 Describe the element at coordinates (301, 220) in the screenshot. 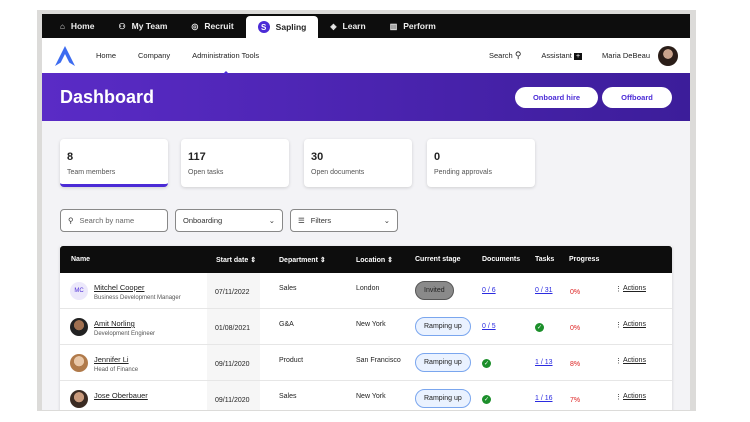

I see `filter-icon: ☰` at that location.